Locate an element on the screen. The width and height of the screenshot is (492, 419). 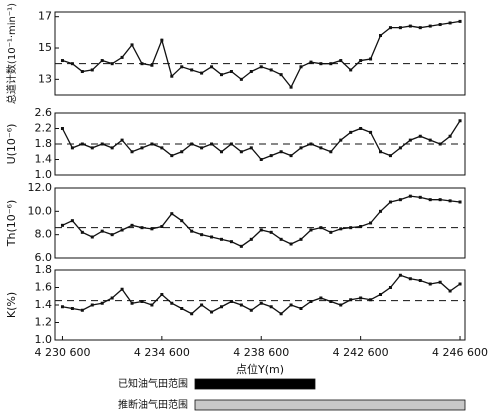
legend-label: 已知油气田范围 is located at coordinates (153, 383).